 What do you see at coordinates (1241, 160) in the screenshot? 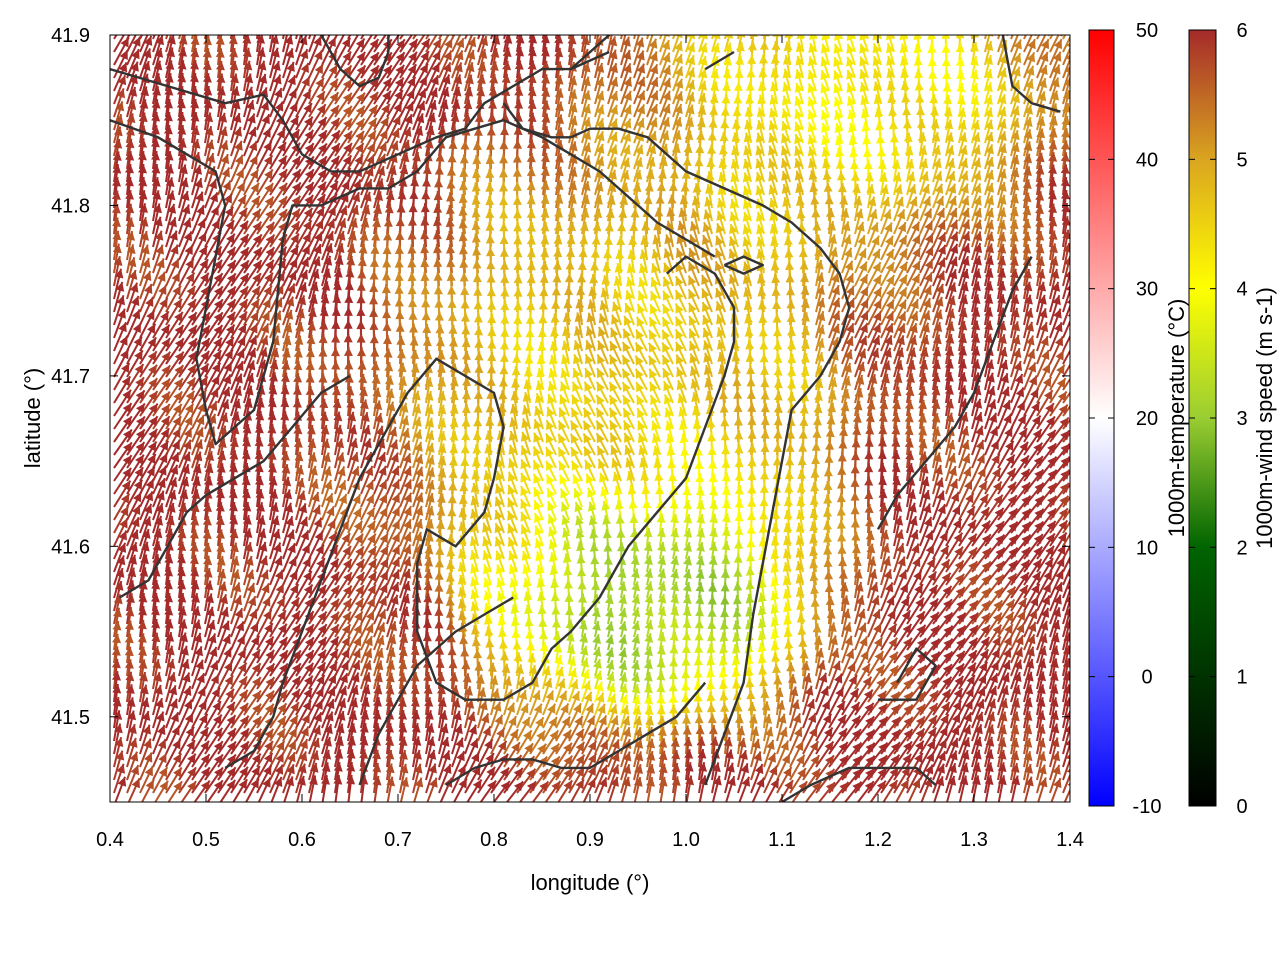
I see `colorbar-tick-label: 5` at bounding box center [1241, 160].